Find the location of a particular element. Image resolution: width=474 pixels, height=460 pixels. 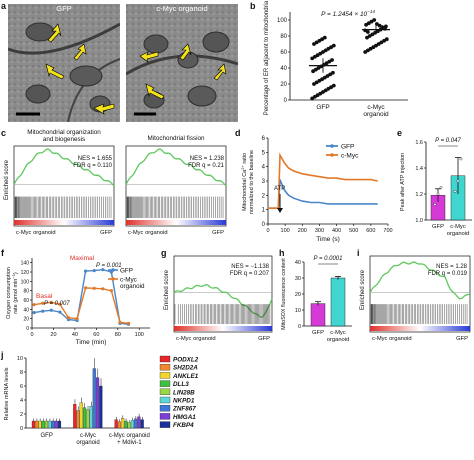

legend-label: c-Myc is located at coordinates (128, 280).